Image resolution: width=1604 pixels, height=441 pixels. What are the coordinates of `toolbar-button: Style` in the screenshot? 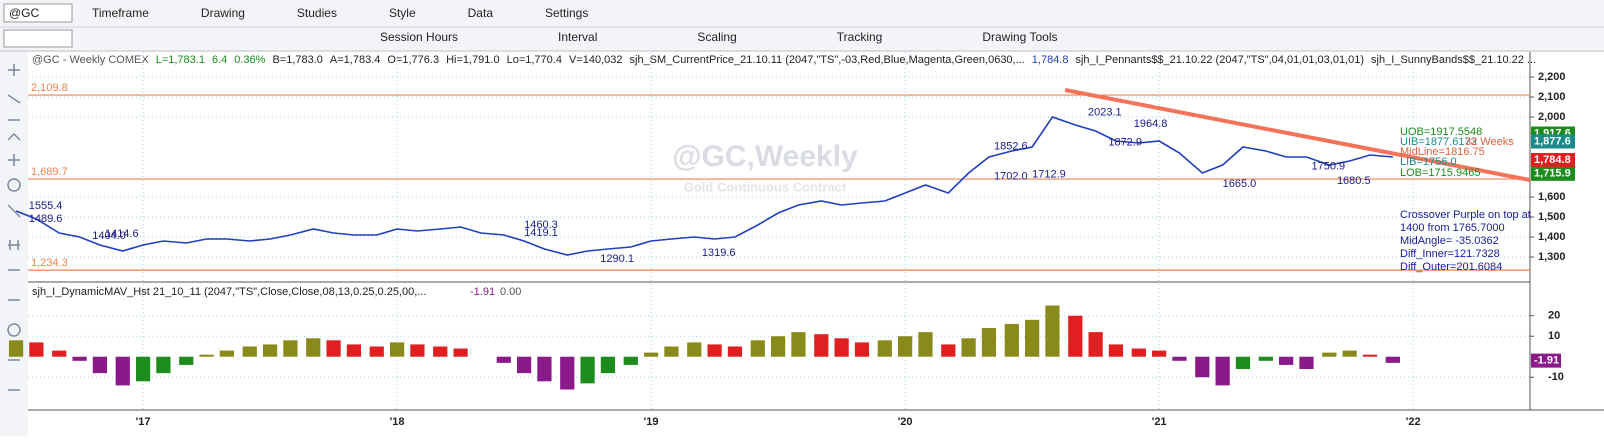 It's located at (402, 13).